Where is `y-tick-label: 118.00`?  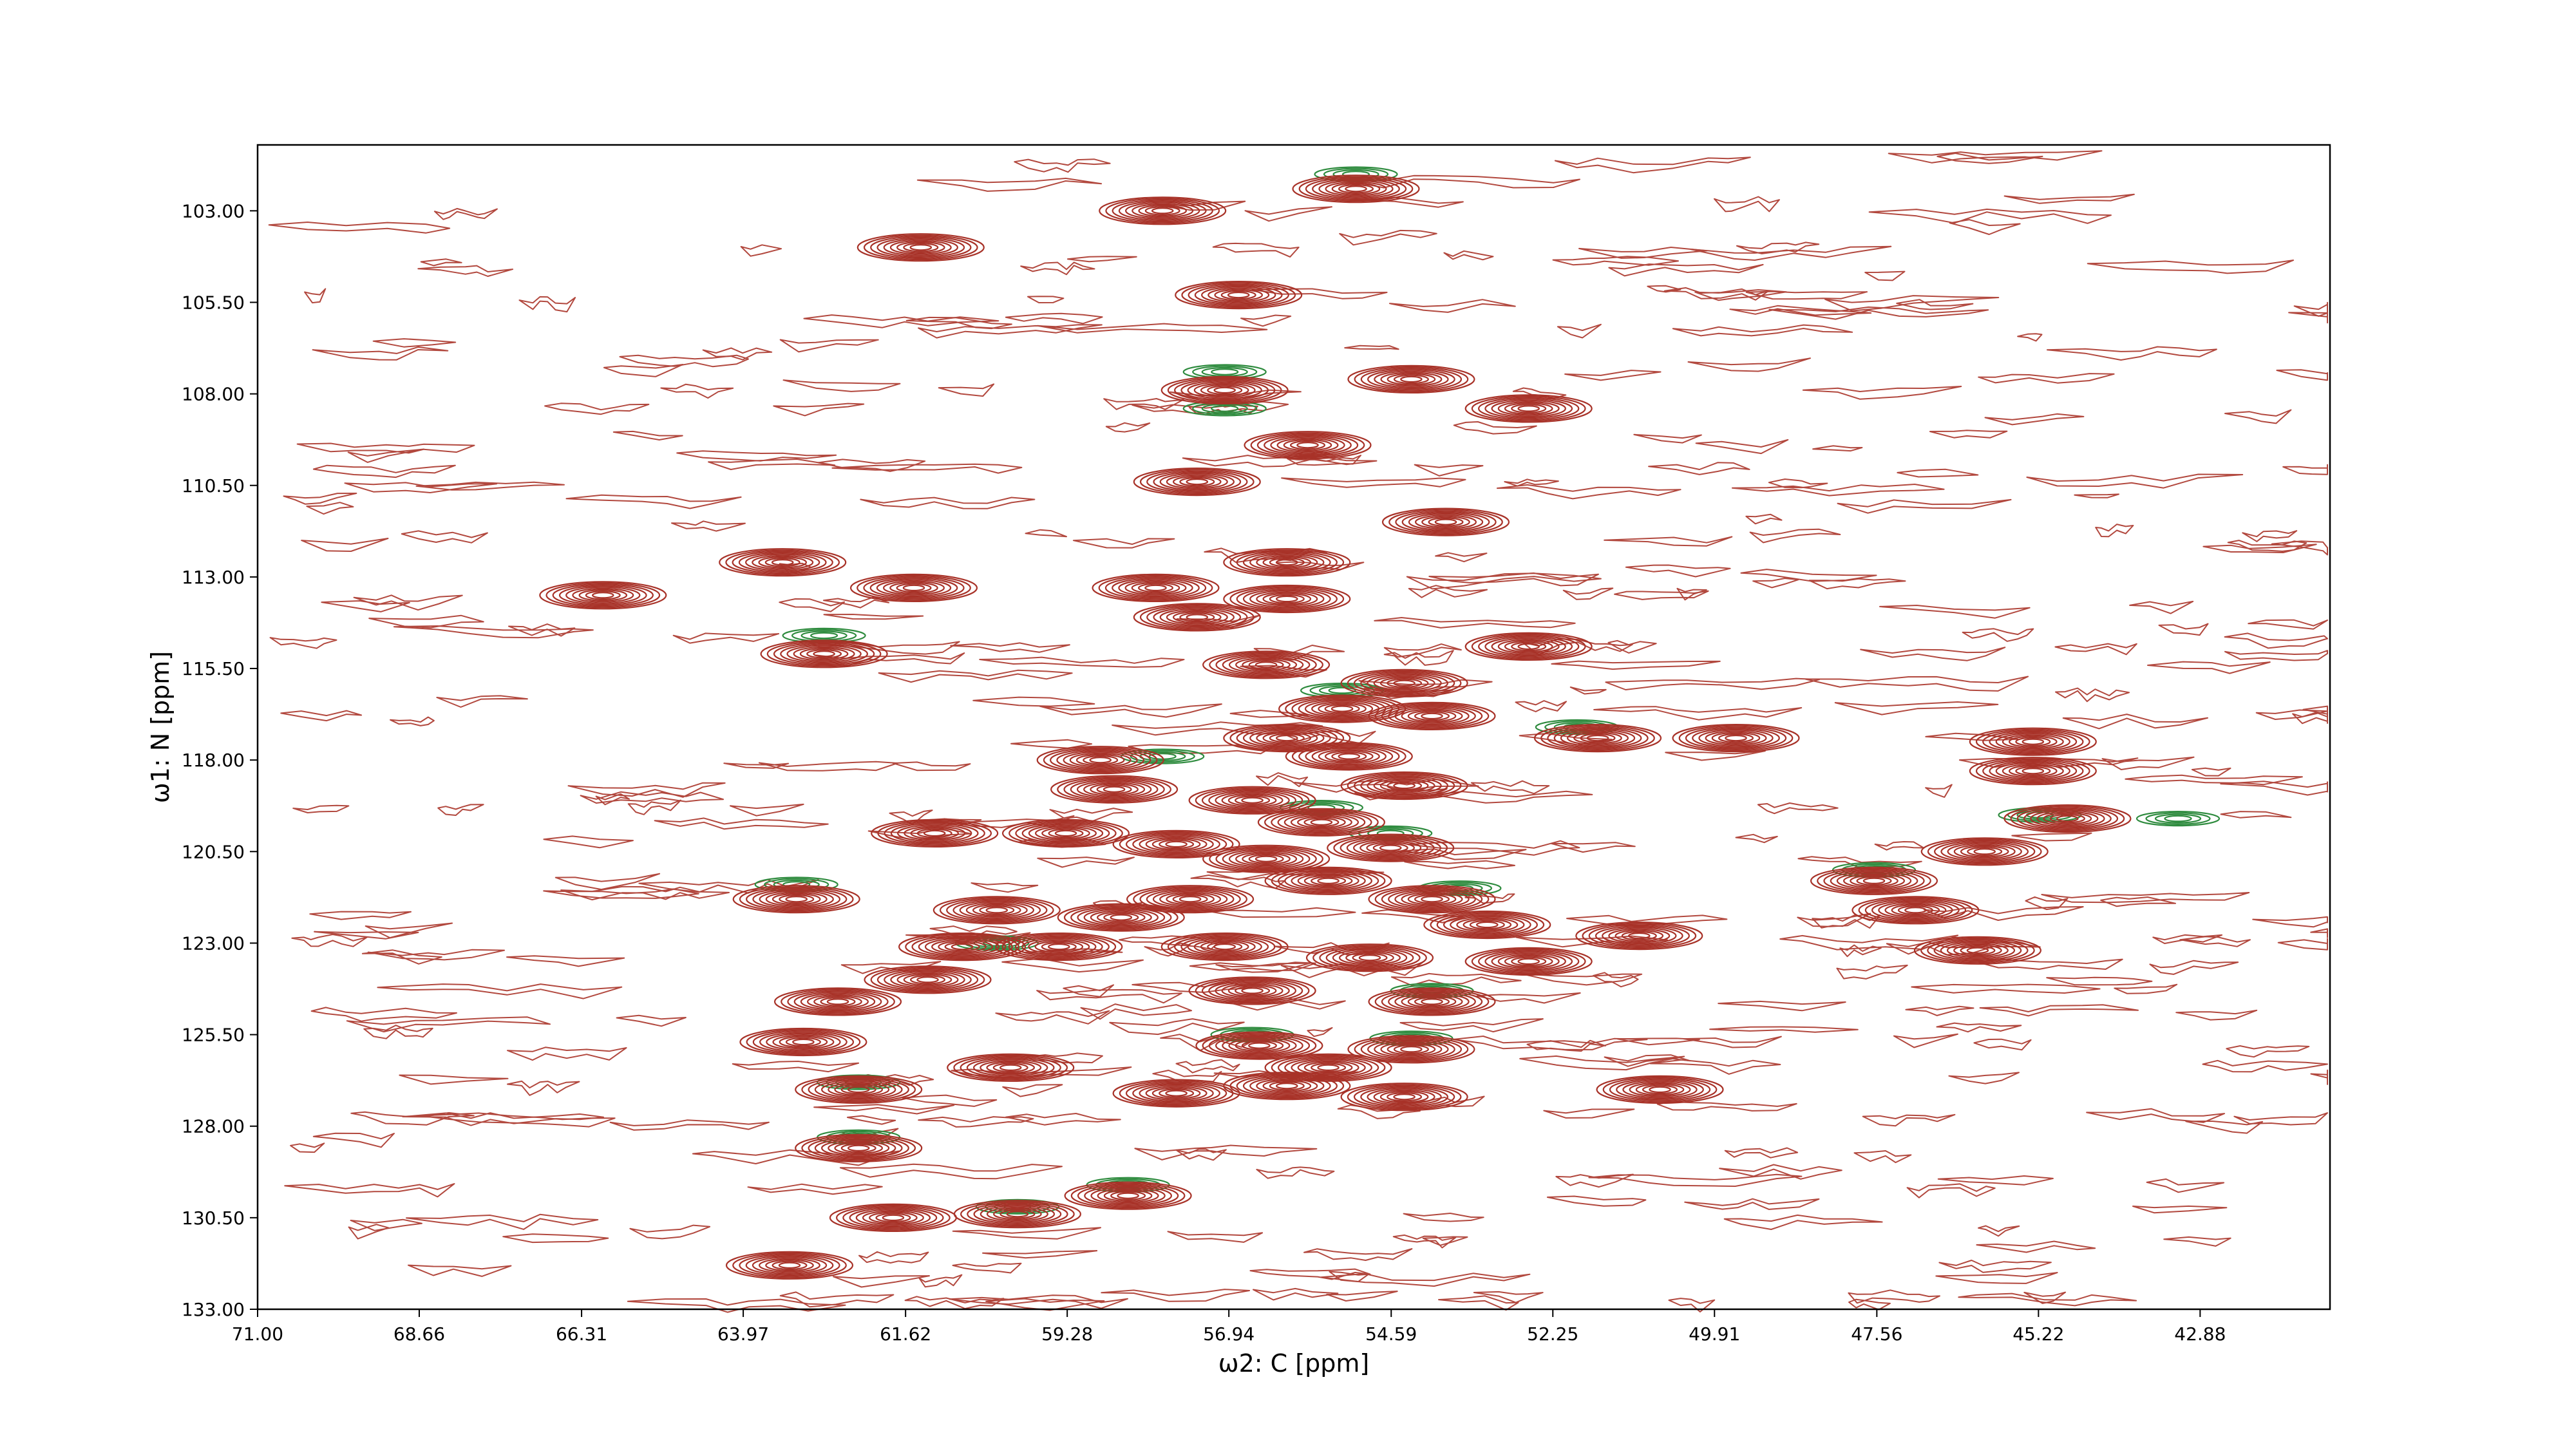
y-tick-label: 118.00 is located at coordinates (214, 760).